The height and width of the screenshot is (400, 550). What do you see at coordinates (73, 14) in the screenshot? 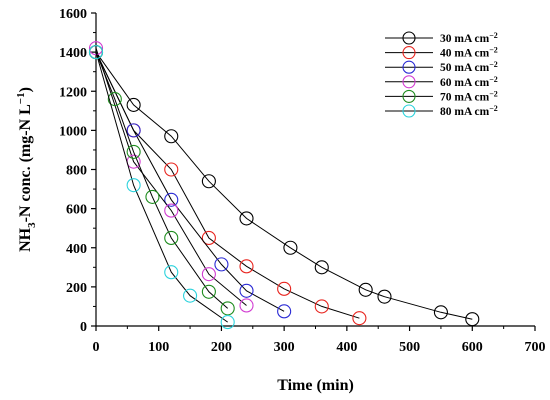
I see `y-tick-label: 1600` at bounding box center [73, 14].